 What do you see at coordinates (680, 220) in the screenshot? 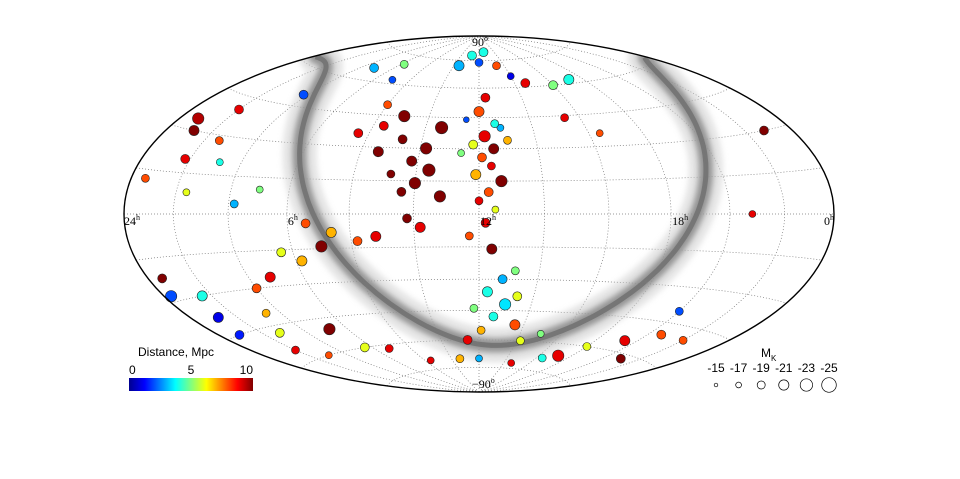
I see `ra-tick-label: 18h` at bounding box center [680, 220].